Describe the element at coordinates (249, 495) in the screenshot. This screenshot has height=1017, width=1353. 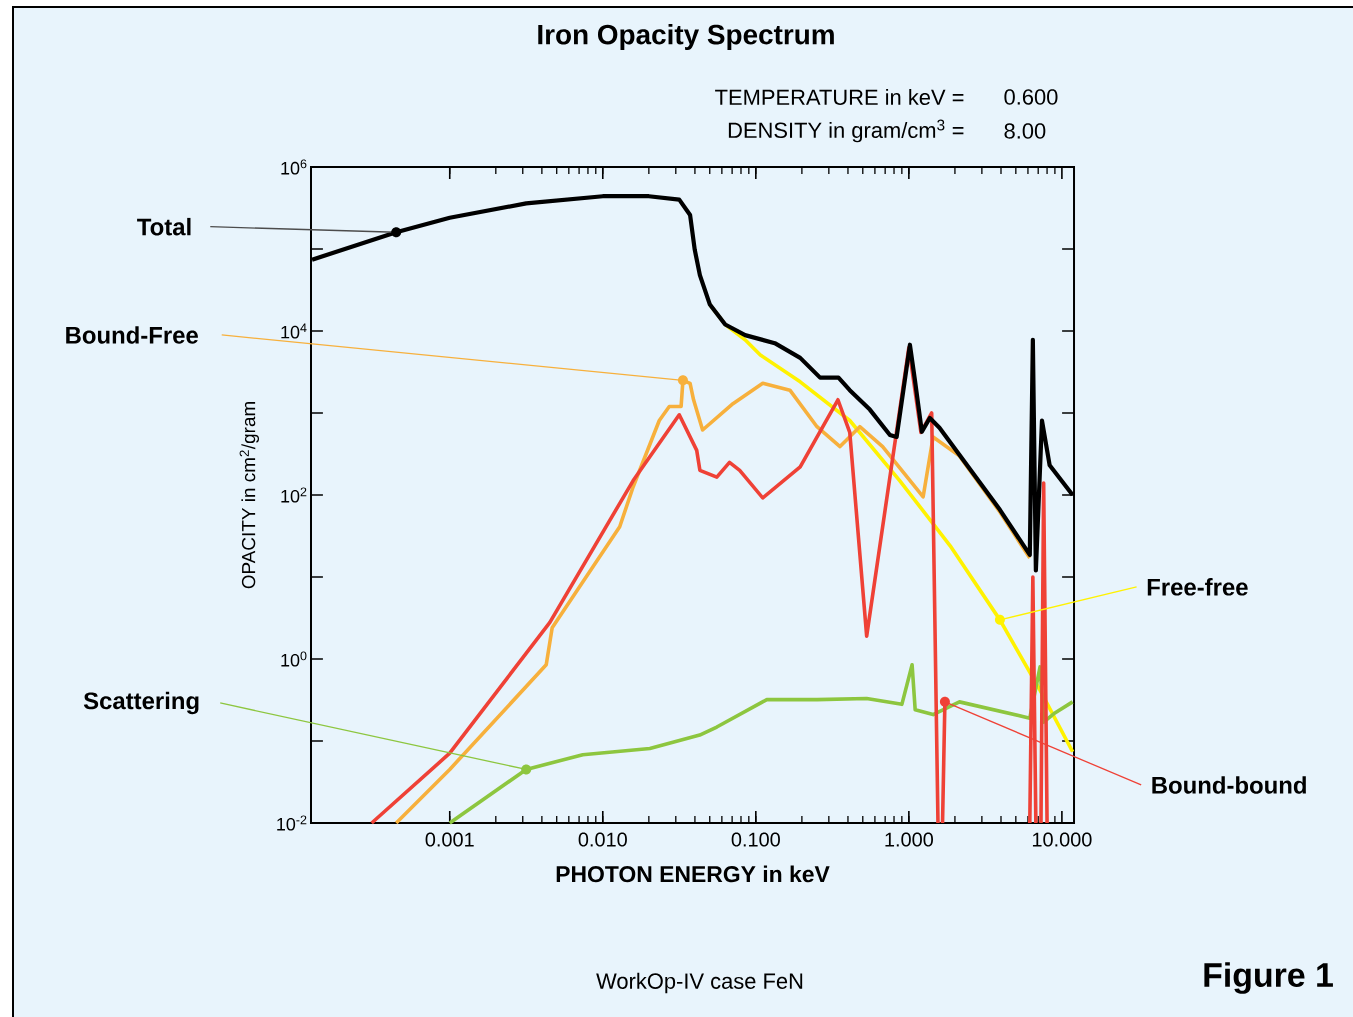
I see `y-axis-title: OPACITY in cm$^{2}$/gram` at that location.